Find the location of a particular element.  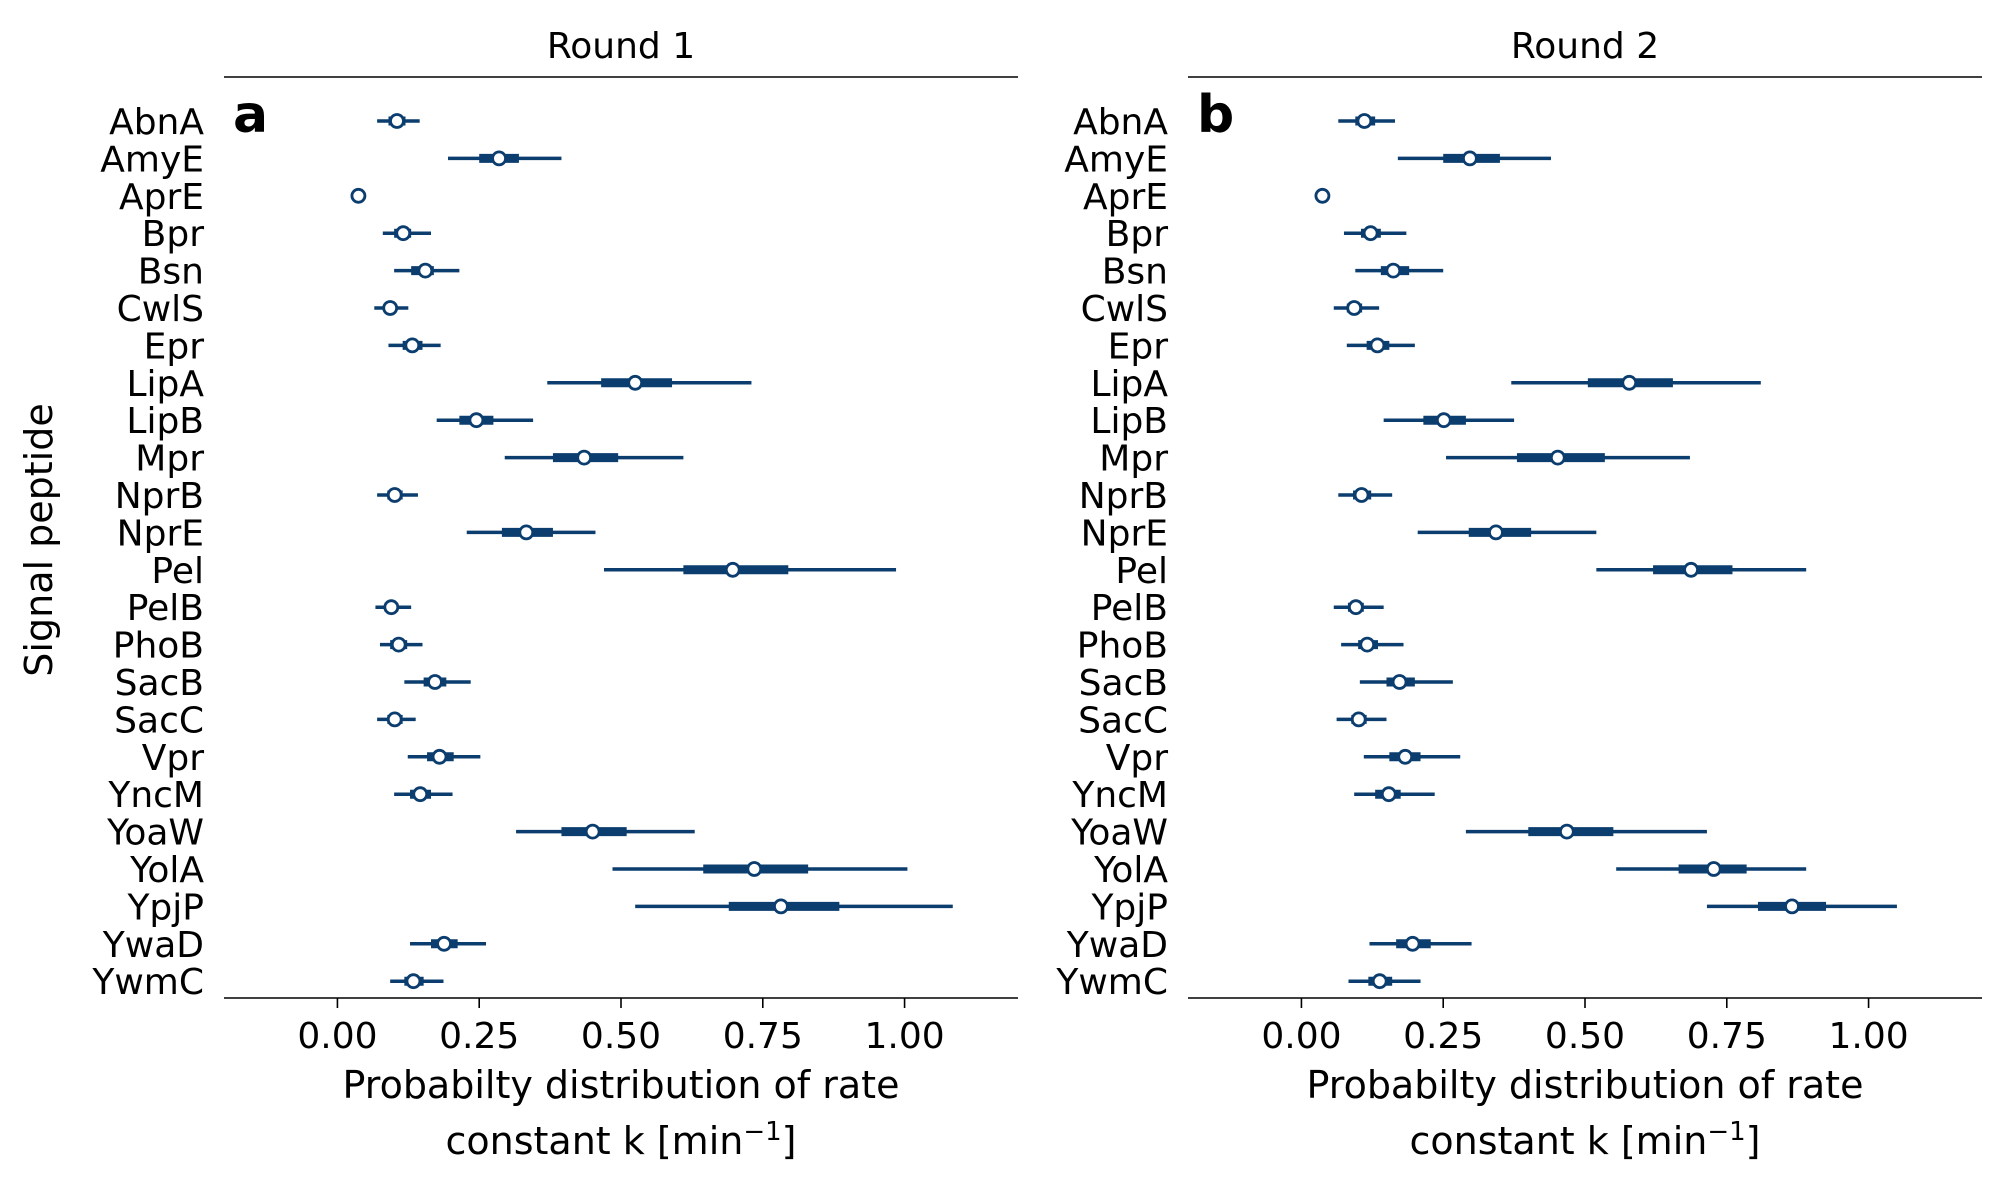

y-tick-label: Epr is located at coordinates (174, 346).